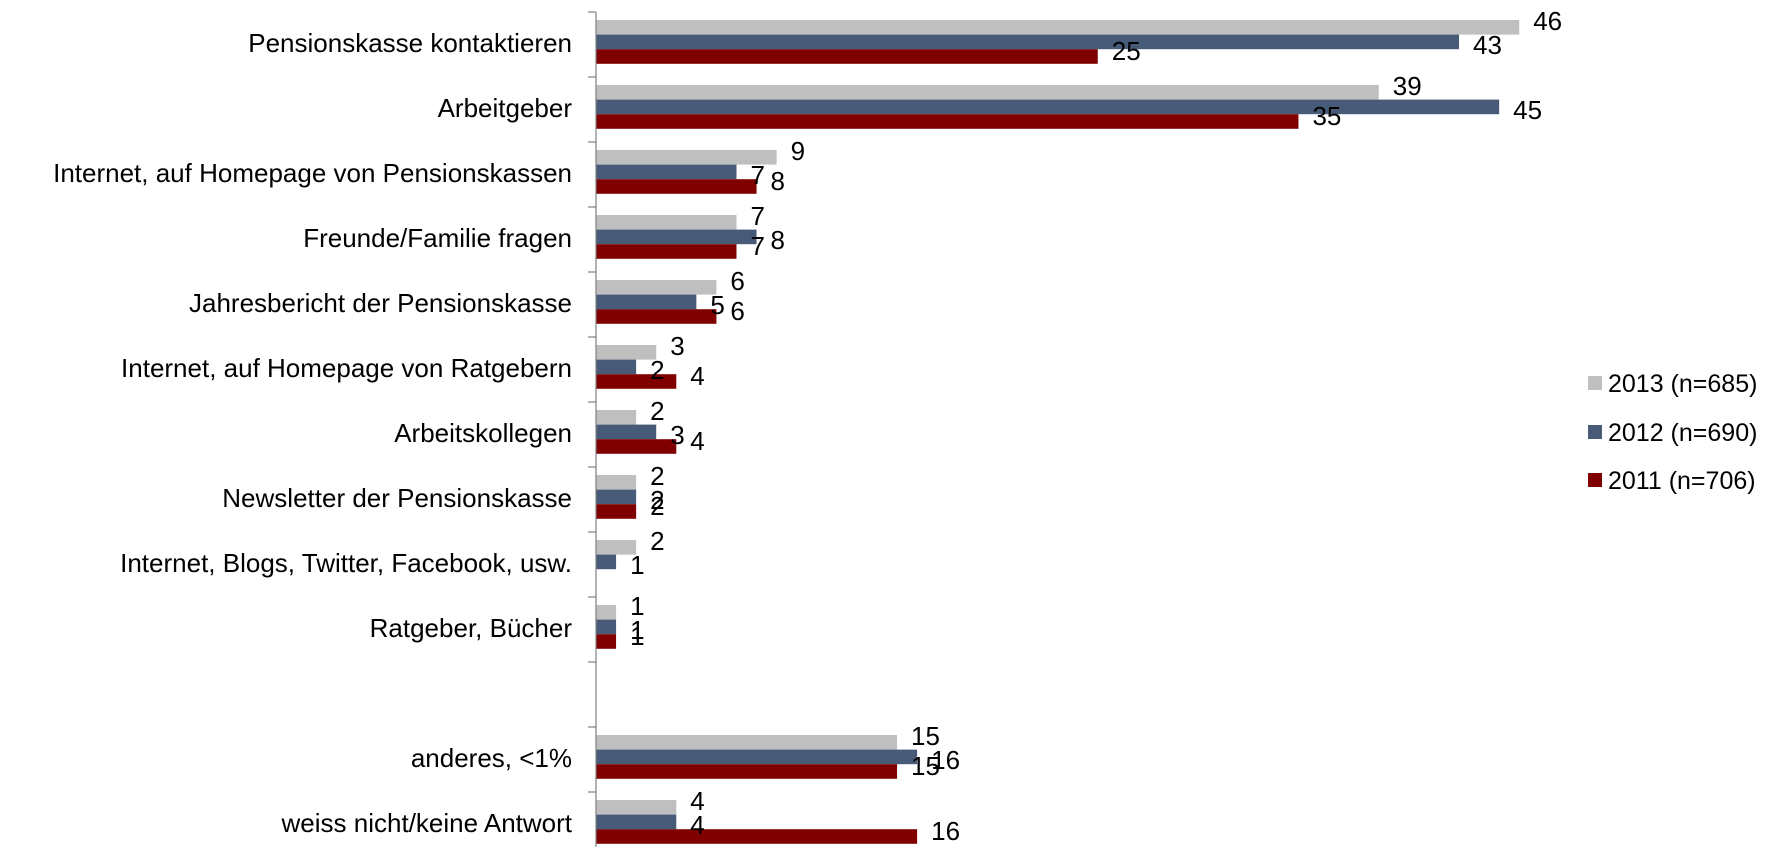 This screenshot has width=1786, height=847. Describe the element at coordinates (945, 760) in the screenshot. I see `value-label-2012-n-690-anderes-1: 16` at that location.